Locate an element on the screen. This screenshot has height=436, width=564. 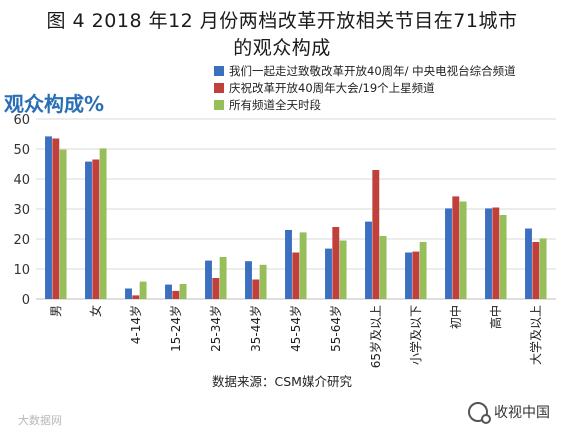
y-tick-label-50: 50 is located at coordinates (21, 150).